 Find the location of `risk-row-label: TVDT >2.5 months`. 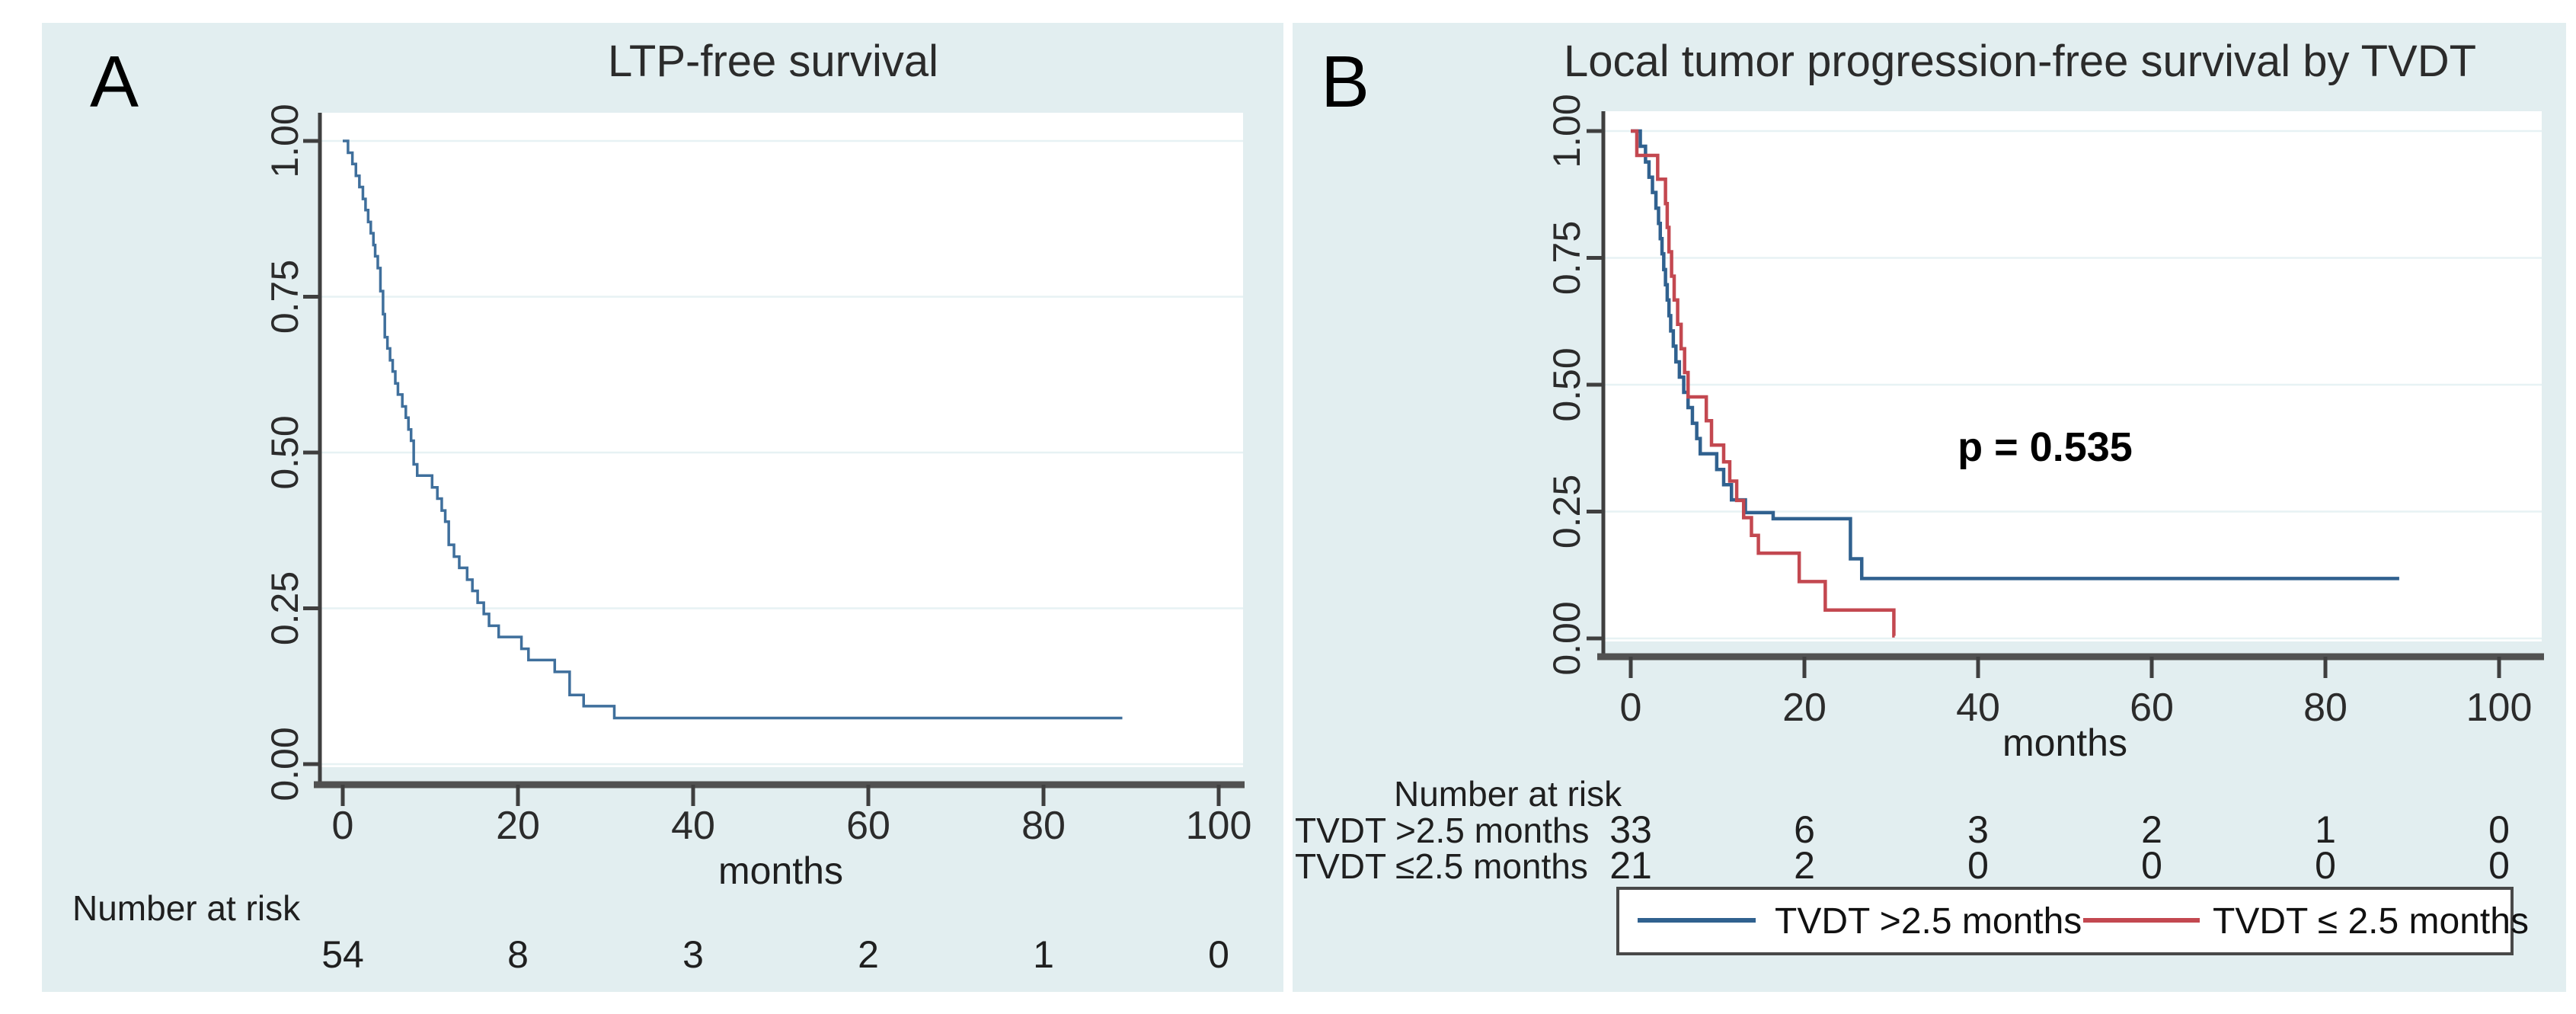

risk-row-label: TVDT >2.5 months is located at coordinates (1442, 830).